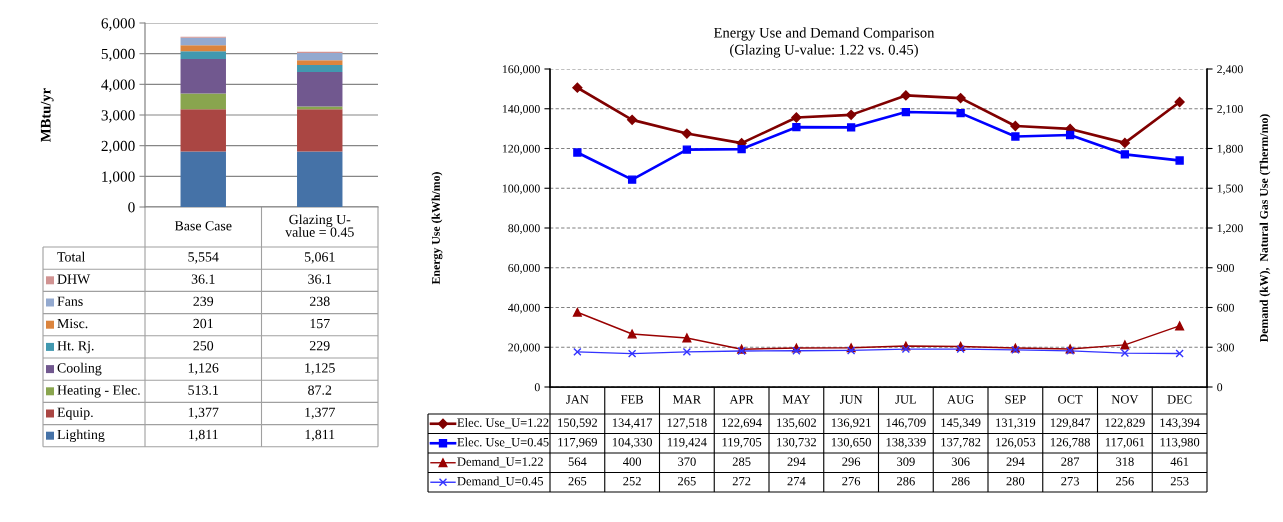 The height and width of the screenshot is (522, 1283). What do you see at coordinates (687, 461) in the screenshot?
I see `data-label: 370` at bounding box center [687, 461].